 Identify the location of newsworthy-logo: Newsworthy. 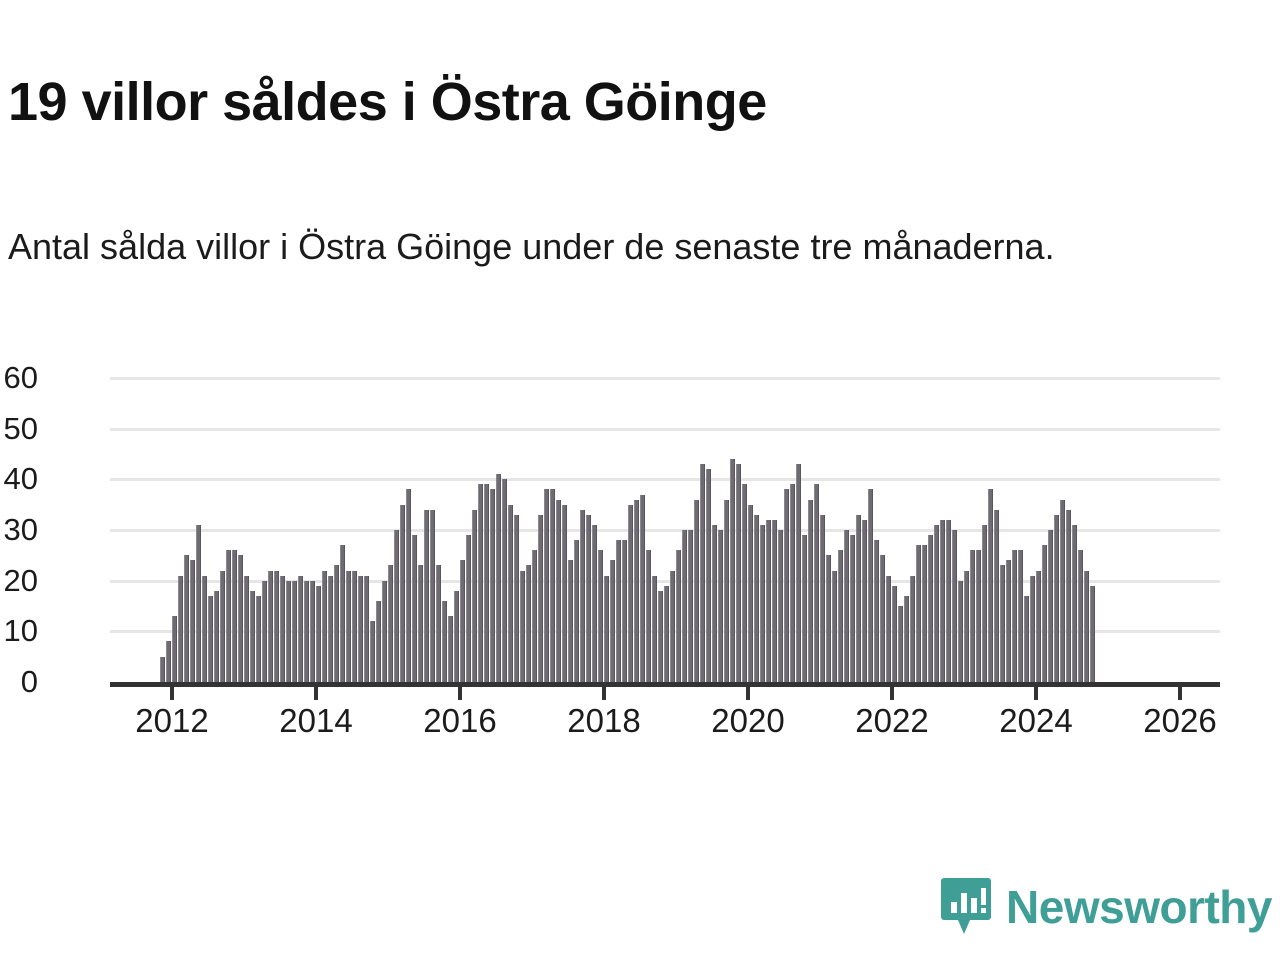
(1106, 907).